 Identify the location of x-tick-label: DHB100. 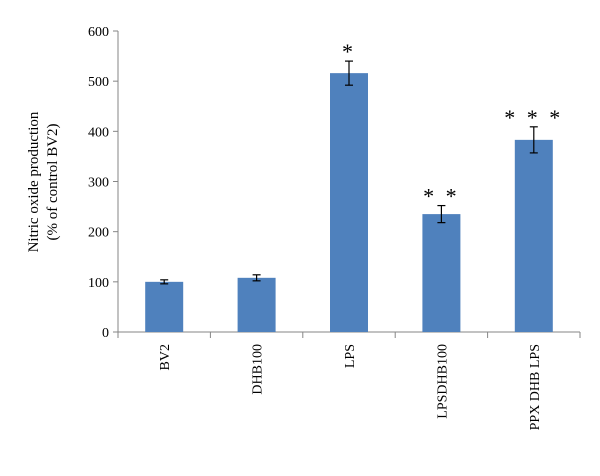
(258, 369).